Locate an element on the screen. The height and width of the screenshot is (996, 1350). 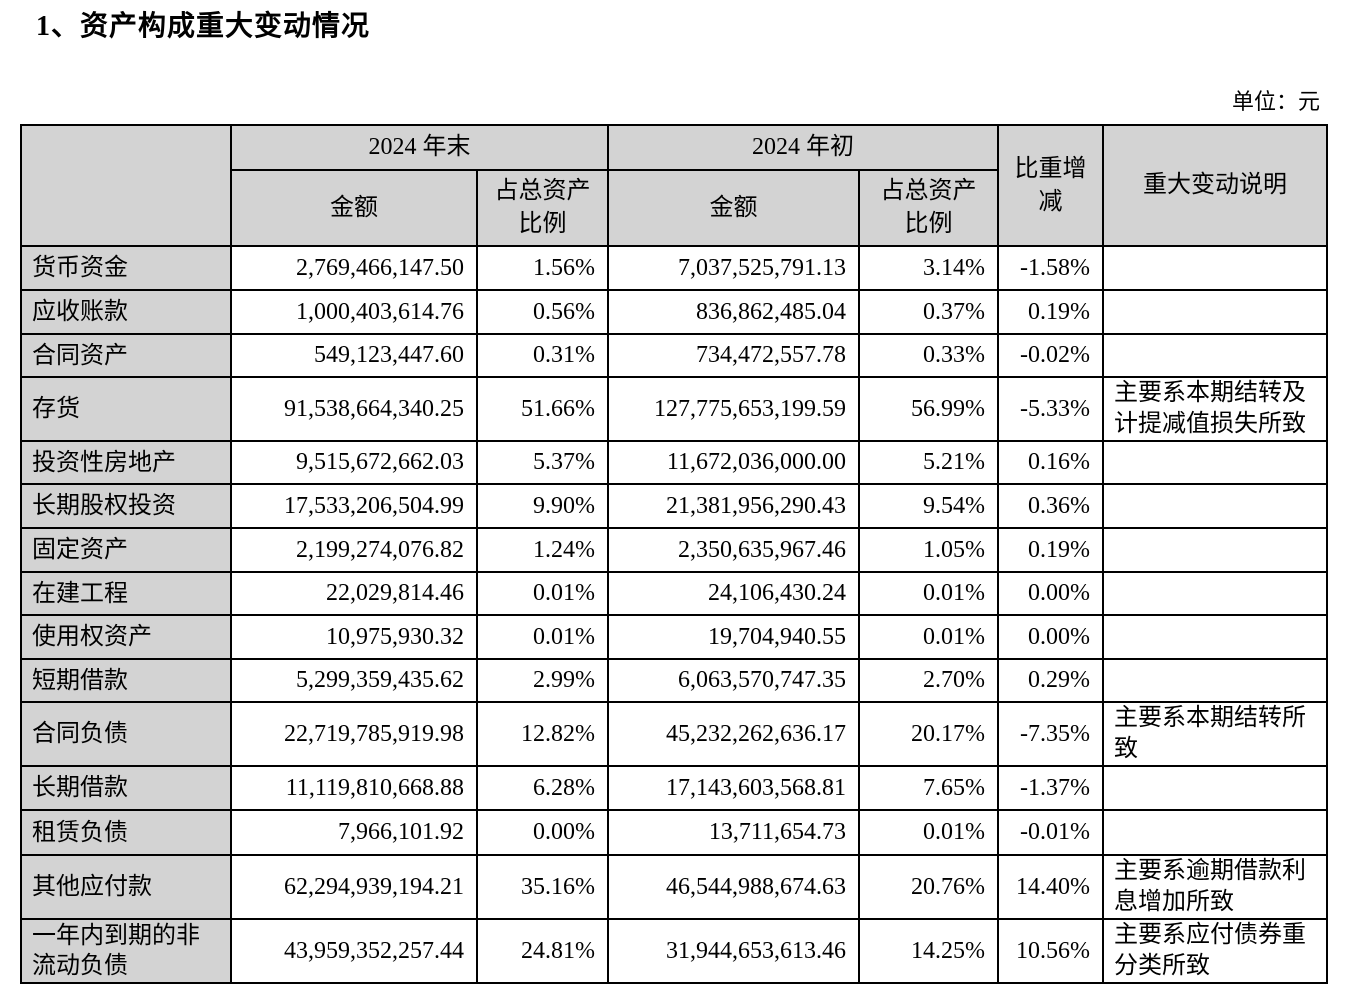
end-pct-cell: 0.31% is located at coordinates (542, 355).